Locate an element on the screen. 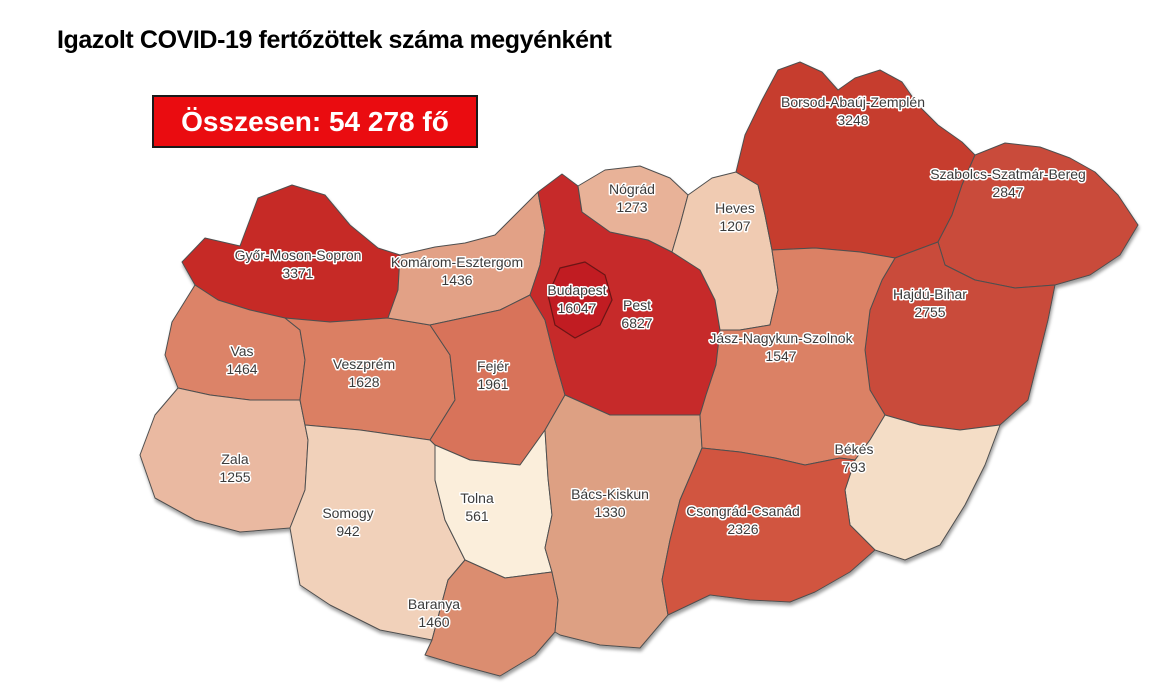 The image size is (1157, 683). county-name: Fejér is located at coordinates (493, 366).